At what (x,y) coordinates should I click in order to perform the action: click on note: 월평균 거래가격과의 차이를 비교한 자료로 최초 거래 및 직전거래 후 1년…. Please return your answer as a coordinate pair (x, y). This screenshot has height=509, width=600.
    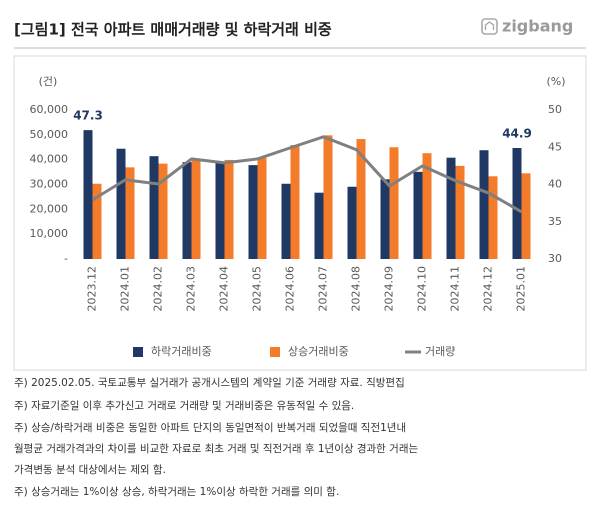
    Looking at the image, I should click on (216, 448).